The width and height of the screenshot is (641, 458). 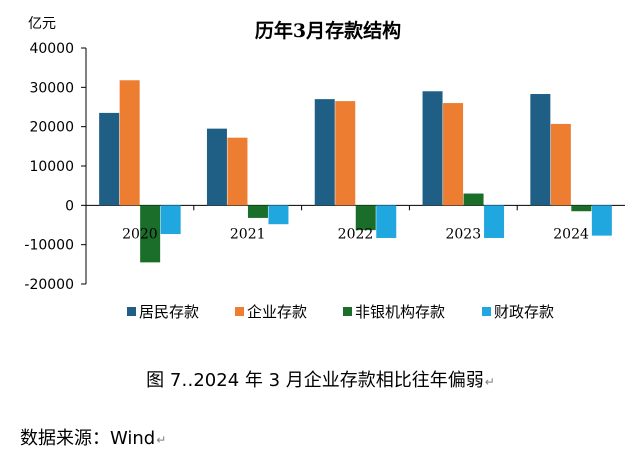 I want to click on bar-2024-财政存款, so click(x=601, y=220).